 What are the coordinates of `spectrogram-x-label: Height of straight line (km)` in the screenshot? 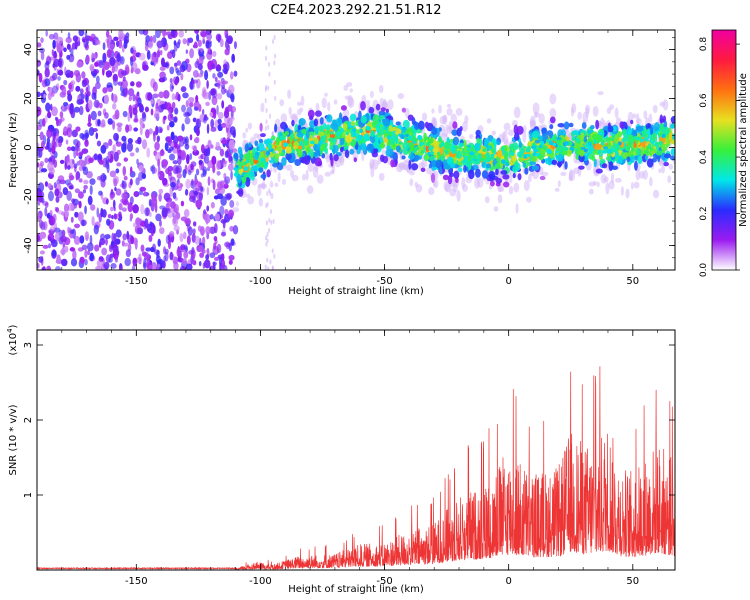 It's located at (356, 291).